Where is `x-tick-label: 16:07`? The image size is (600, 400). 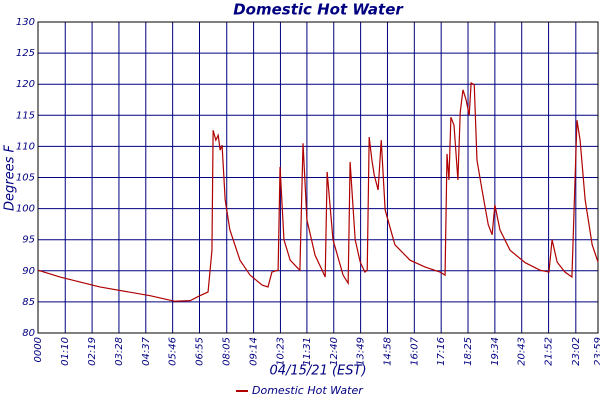
x-tick-label: 16:07 is located at coordinates (414, 350).